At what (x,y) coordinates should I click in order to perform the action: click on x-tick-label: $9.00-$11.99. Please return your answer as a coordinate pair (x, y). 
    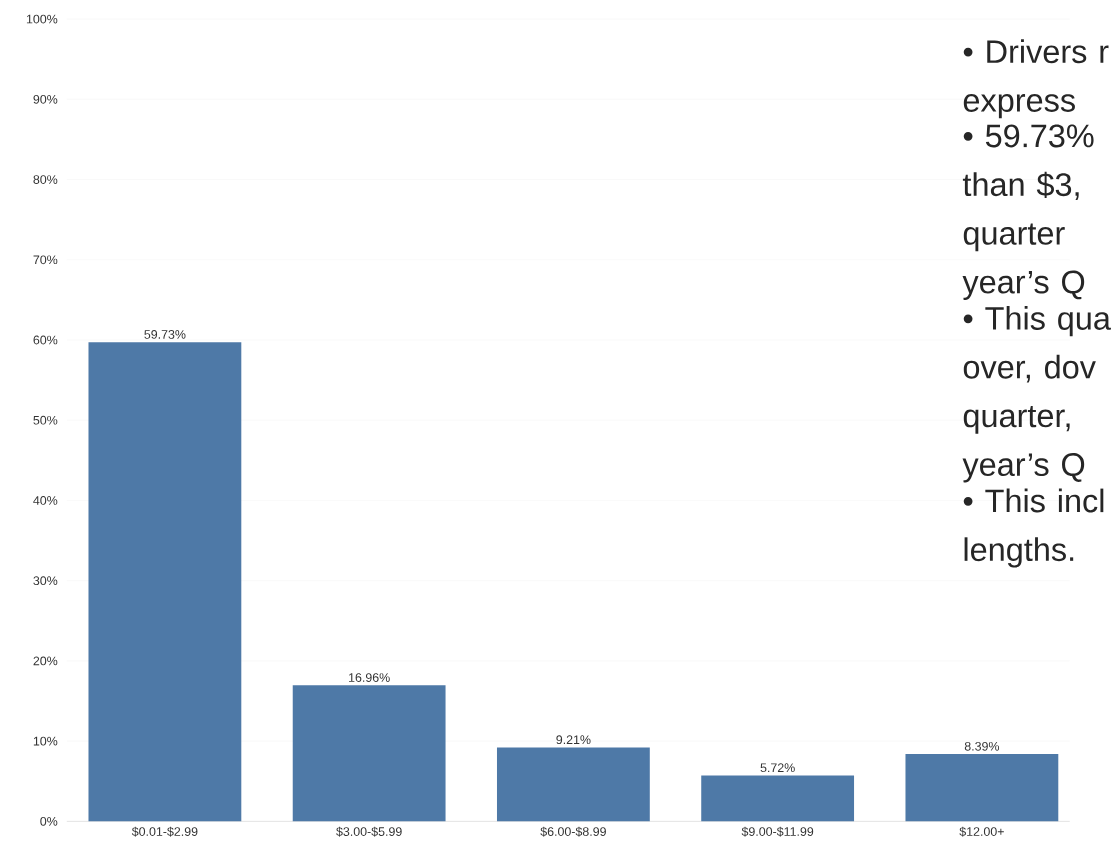
    Looking at the image, I should click on (777, 831).